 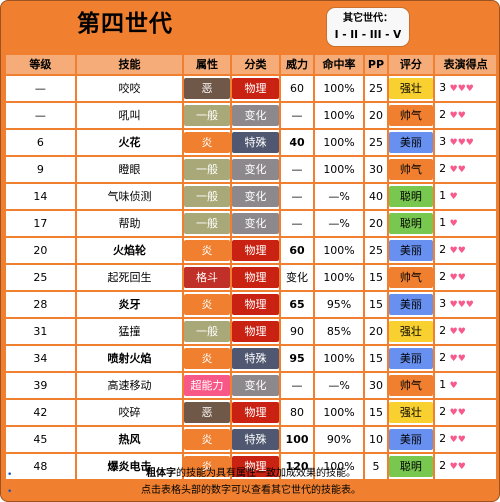 What do you see at coordinates (354, 35) in the screenshot?
I see `gen-link-2: II` at bounding box center [354, 35].